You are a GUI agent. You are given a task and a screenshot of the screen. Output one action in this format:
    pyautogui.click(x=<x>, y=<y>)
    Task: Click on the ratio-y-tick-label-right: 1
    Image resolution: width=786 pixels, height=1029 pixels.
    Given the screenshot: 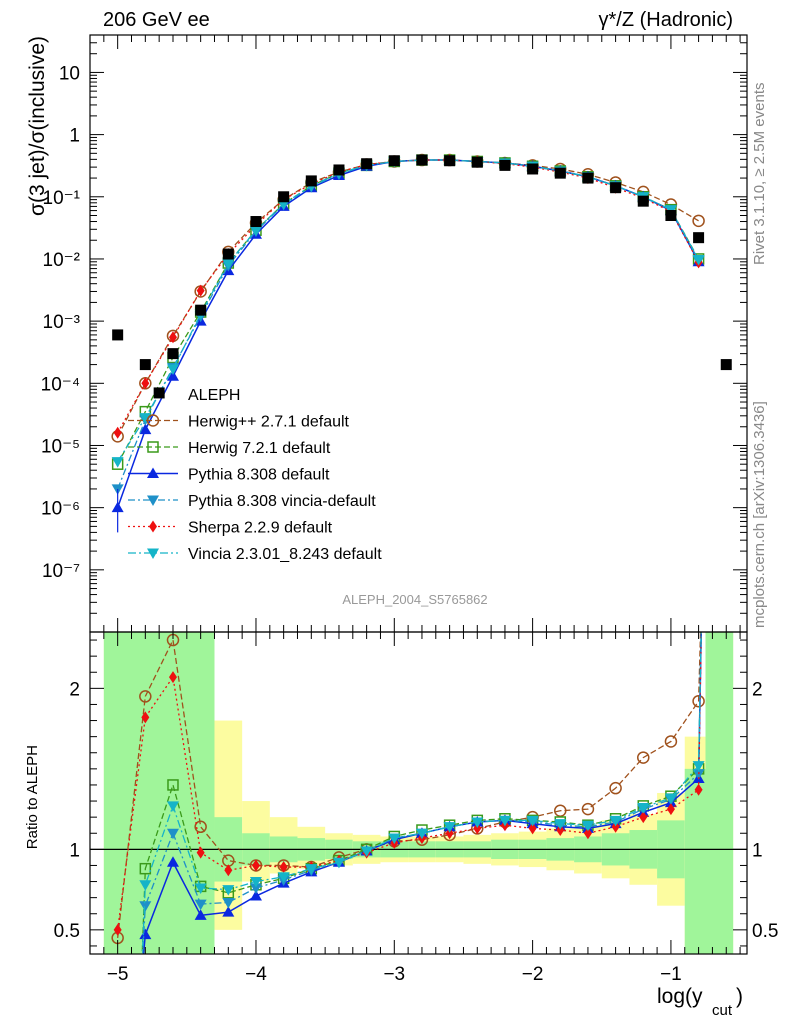 What is the action you would take?
    pyautogui.click(x=757, y=850)
    